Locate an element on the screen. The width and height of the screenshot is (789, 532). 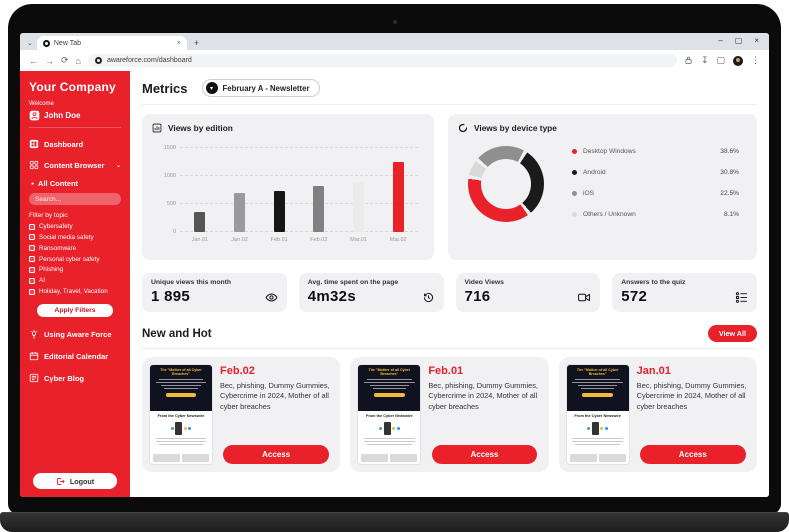
legend-bullet-icon is located at coordinates (574, 151).